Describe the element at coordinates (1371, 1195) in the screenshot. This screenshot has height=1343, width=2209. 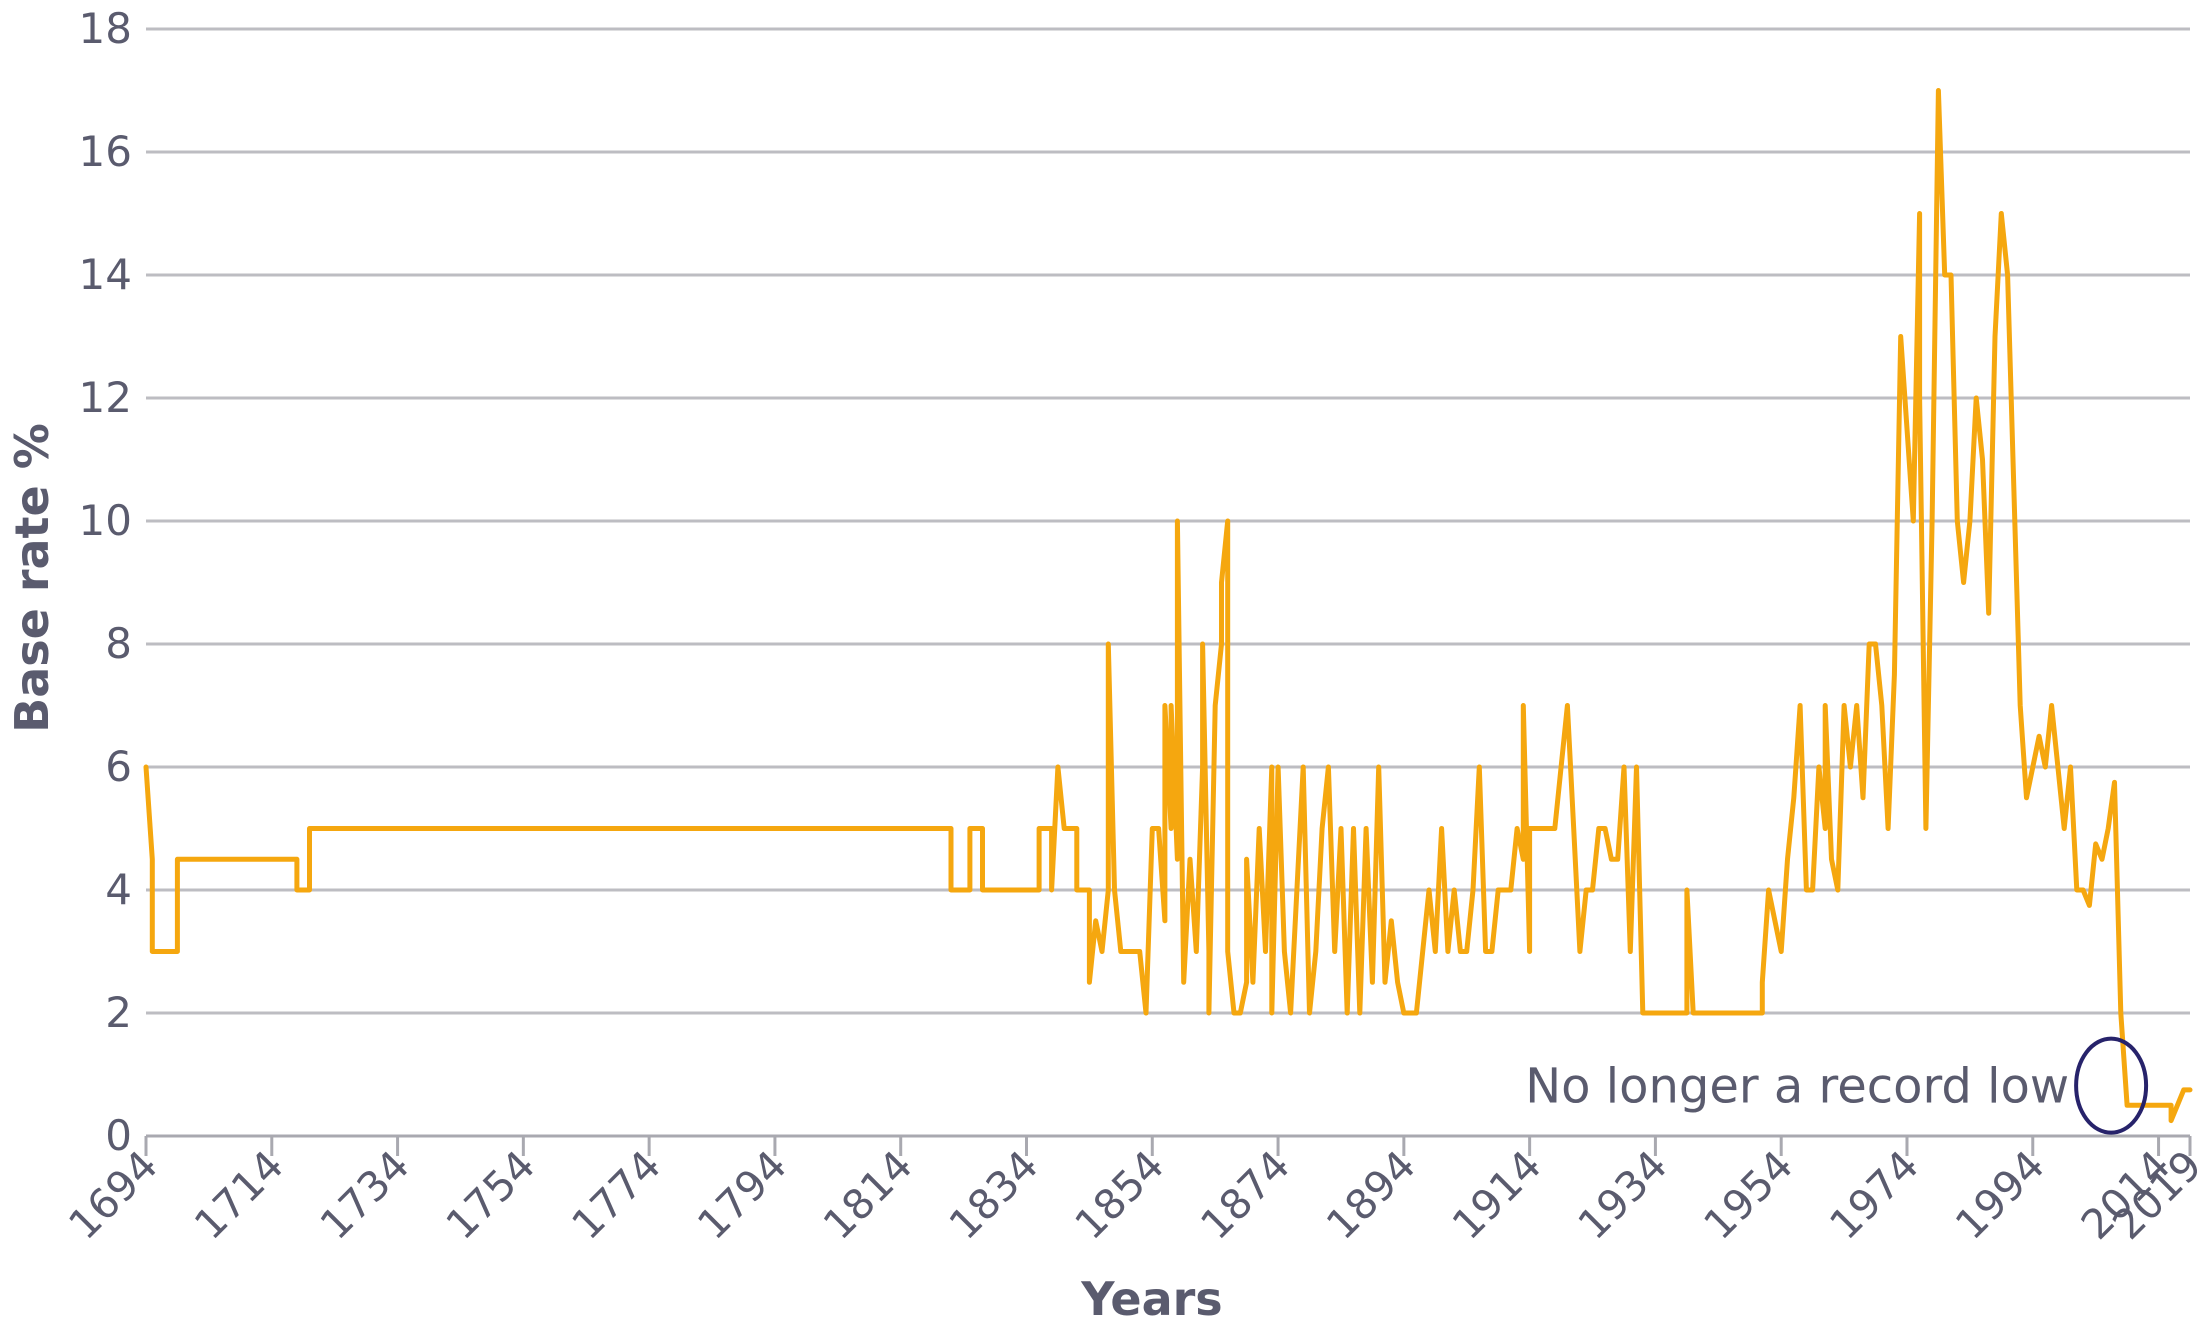
I see `x-tick-label: 1894` at that location.